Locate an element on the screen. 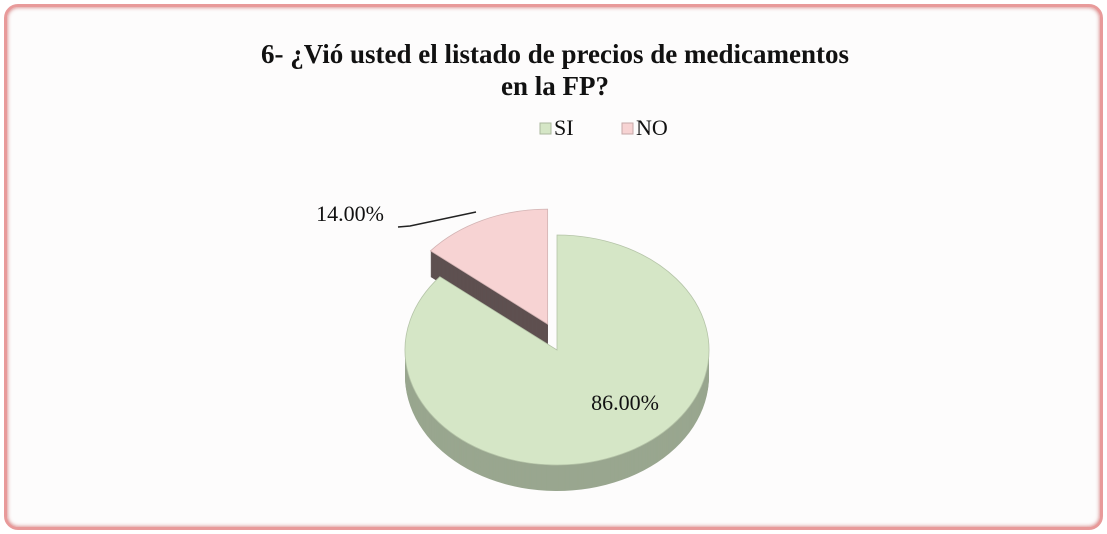 This screenshot has width=1107, height=534. legend-label: NO is located at coordinates (652, 127).